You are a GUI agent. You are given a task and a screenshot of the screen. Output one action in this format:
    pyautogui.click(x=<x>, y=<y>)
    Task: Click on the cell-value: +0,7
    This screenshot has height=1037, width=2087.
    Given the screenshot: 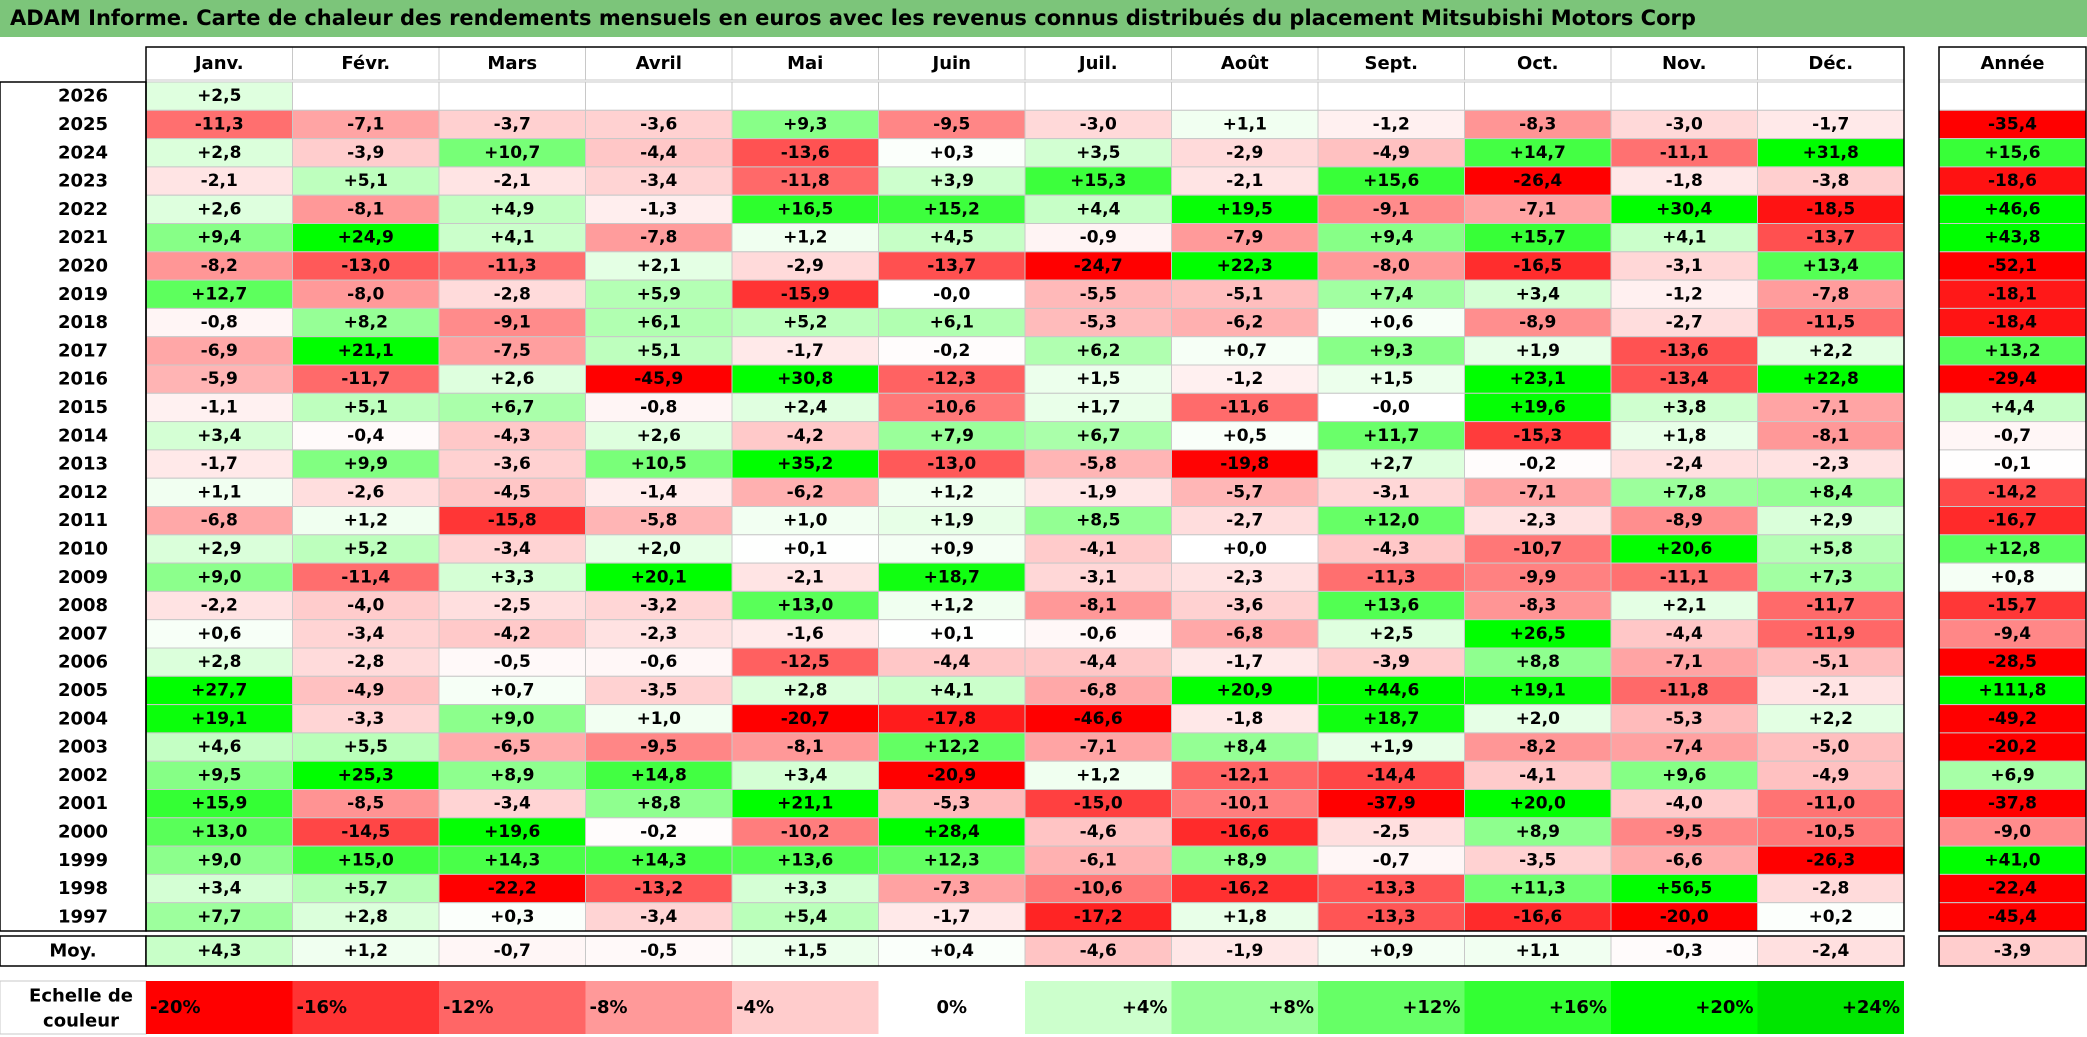 What is the action you would take?
    pyautogui.click(x=1245, y=351)
    